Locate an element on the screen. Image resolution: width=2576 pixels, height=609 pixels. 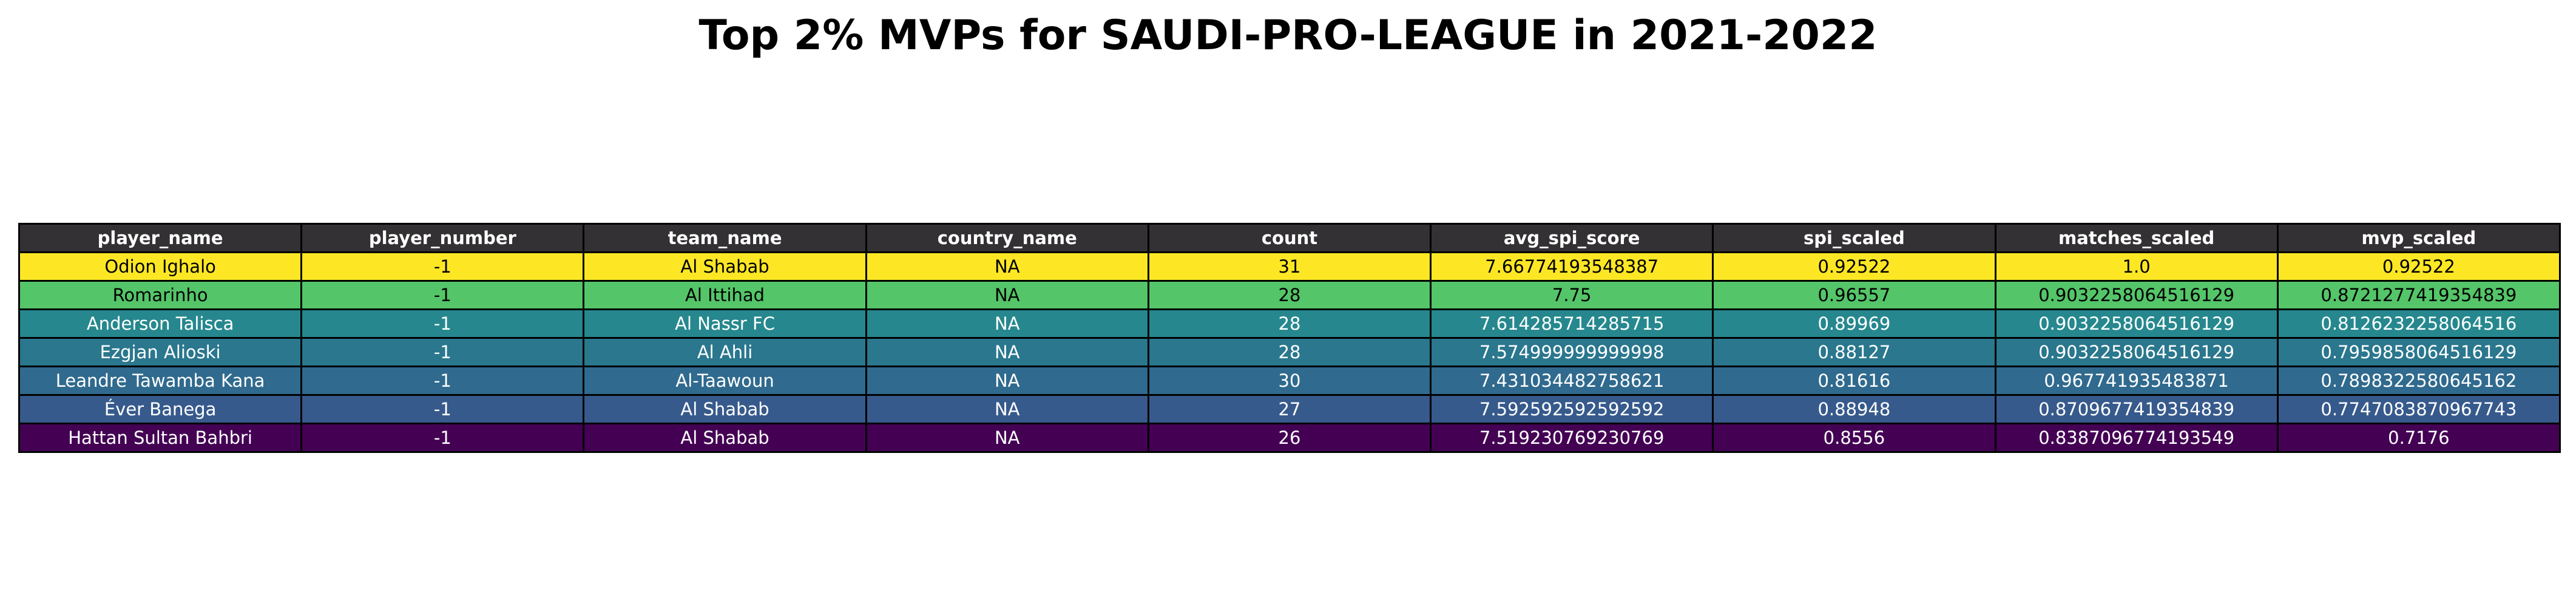
cell-avg-spi-score: 7.66774193548387 is located at coordinates (1572, 266).